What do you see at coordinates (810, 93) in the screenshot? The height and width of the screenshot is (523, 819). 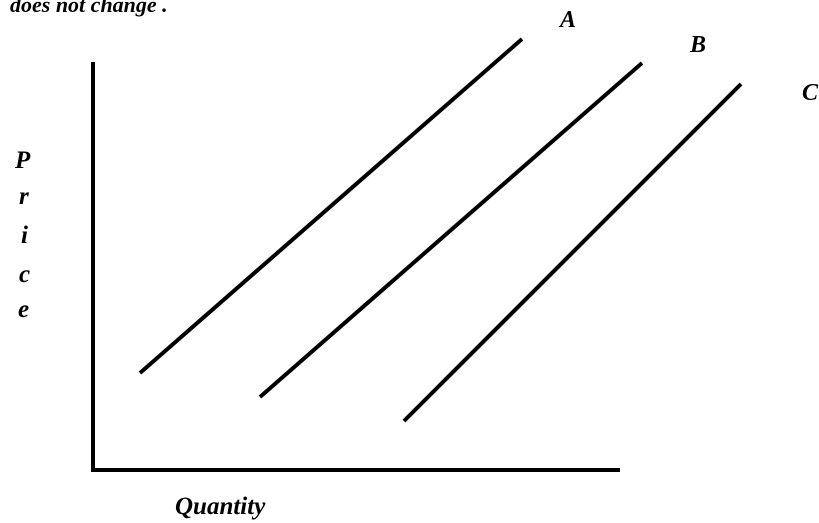 I see `curve-c-label: C` at bounding box center [810, 93].